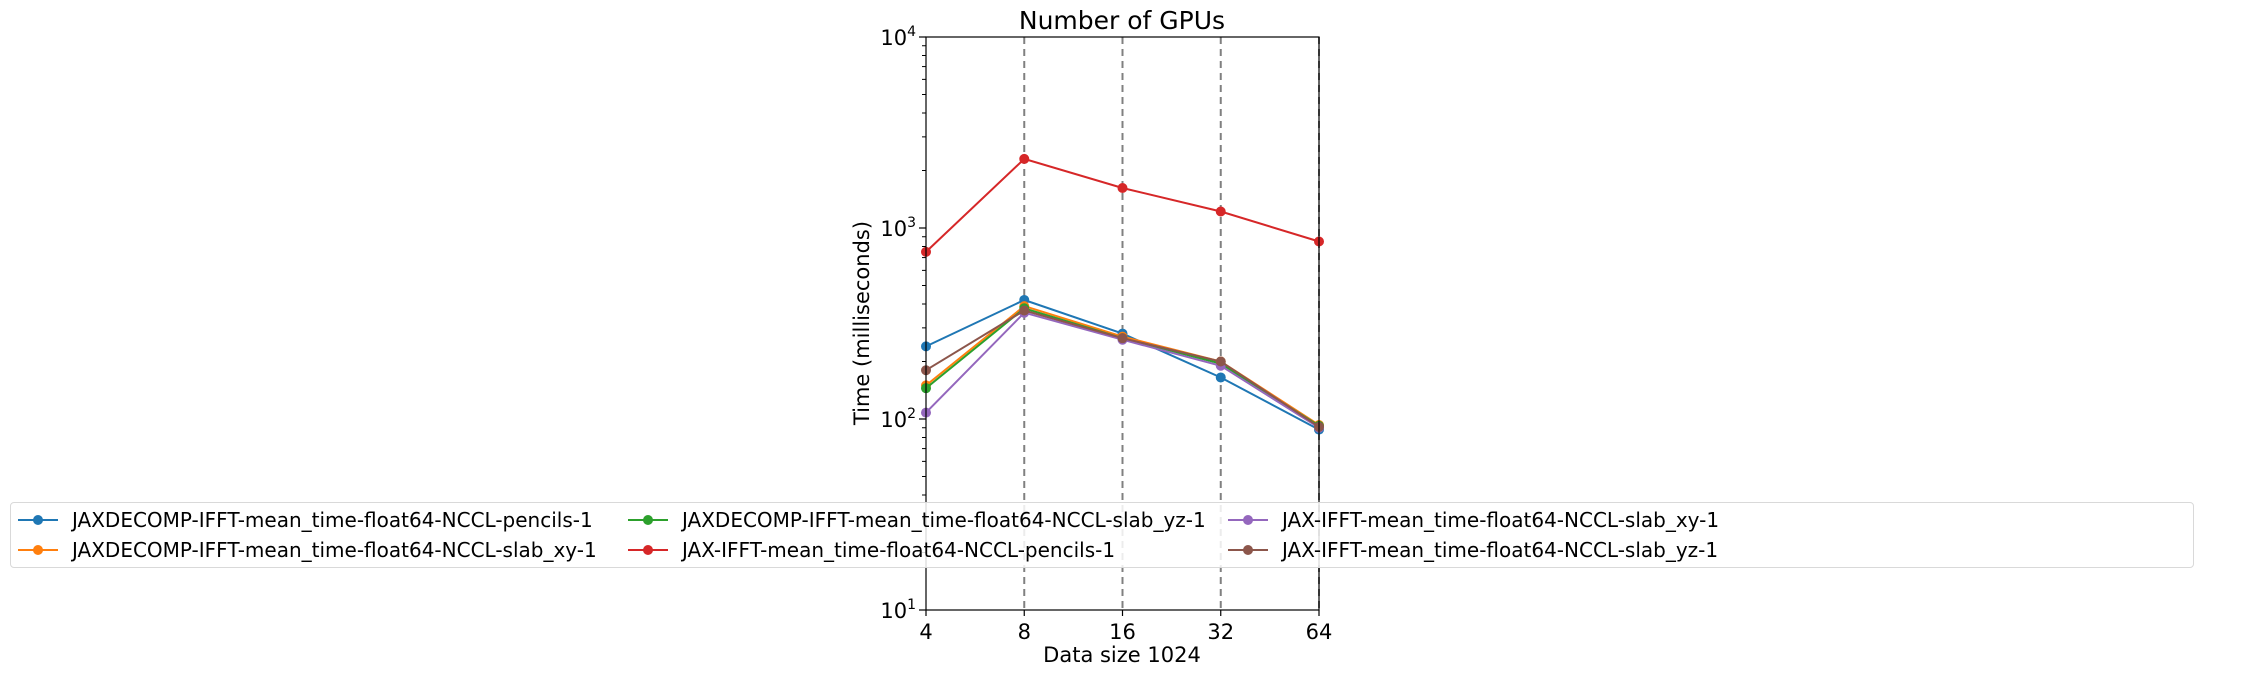 This screenshot has height=697, width=2244. What do you see at coordinates (862, 323) in the screenshot?
I see `y-axis-label: Time (milliseconds)` at bounding box center [862, 323].